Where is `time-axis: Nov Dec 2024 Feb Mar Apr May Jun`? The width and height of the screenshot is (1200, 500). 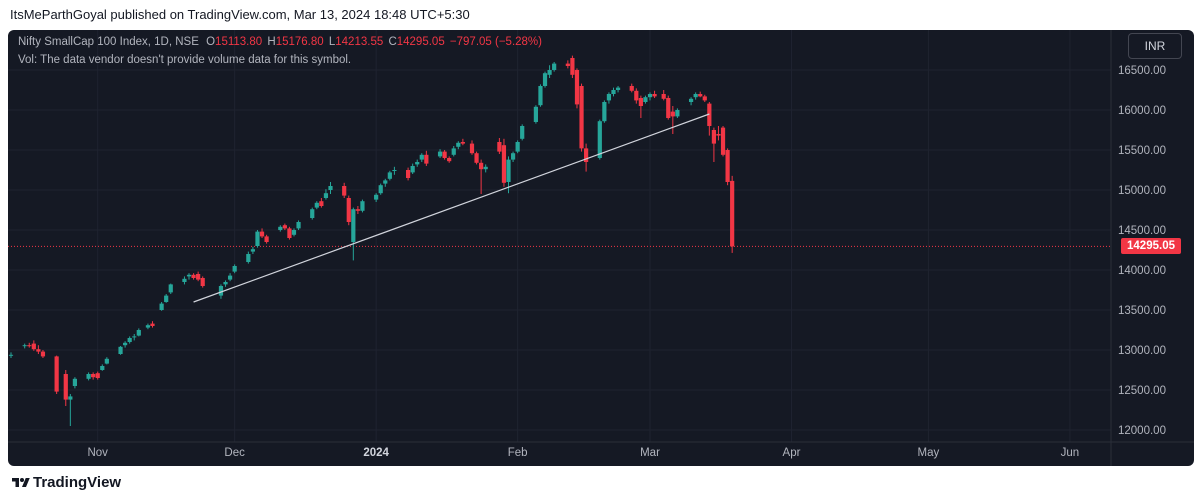
time-axis: Nov Dec 2024 Feb Mar Apr May Jun is located at coordinates (601, 450).